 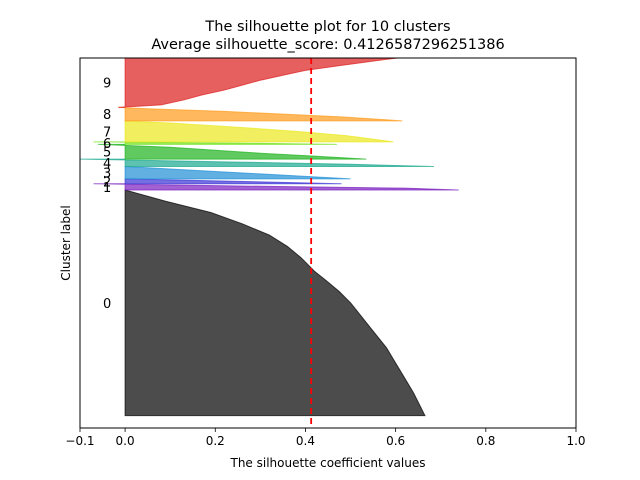 What do you see at coordinates (233, 181) in the screenshot?
I see `cluster-2-area` at bounding box center [233, 181].